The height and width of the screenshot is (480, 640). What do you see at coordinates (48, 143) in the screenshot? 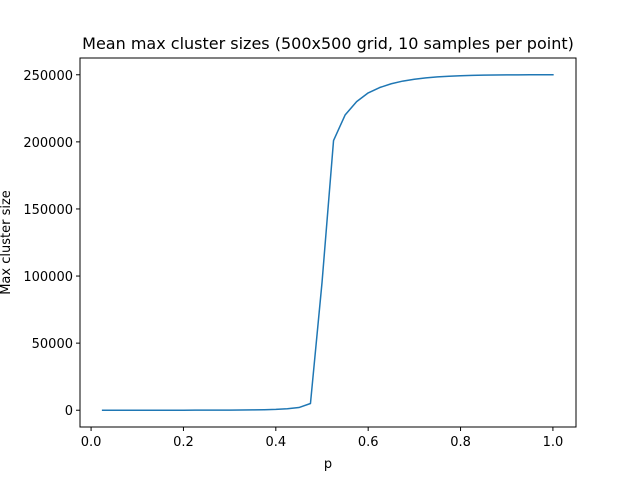
I see `y-tick-label: 200000` at bounding box center [48, 143].